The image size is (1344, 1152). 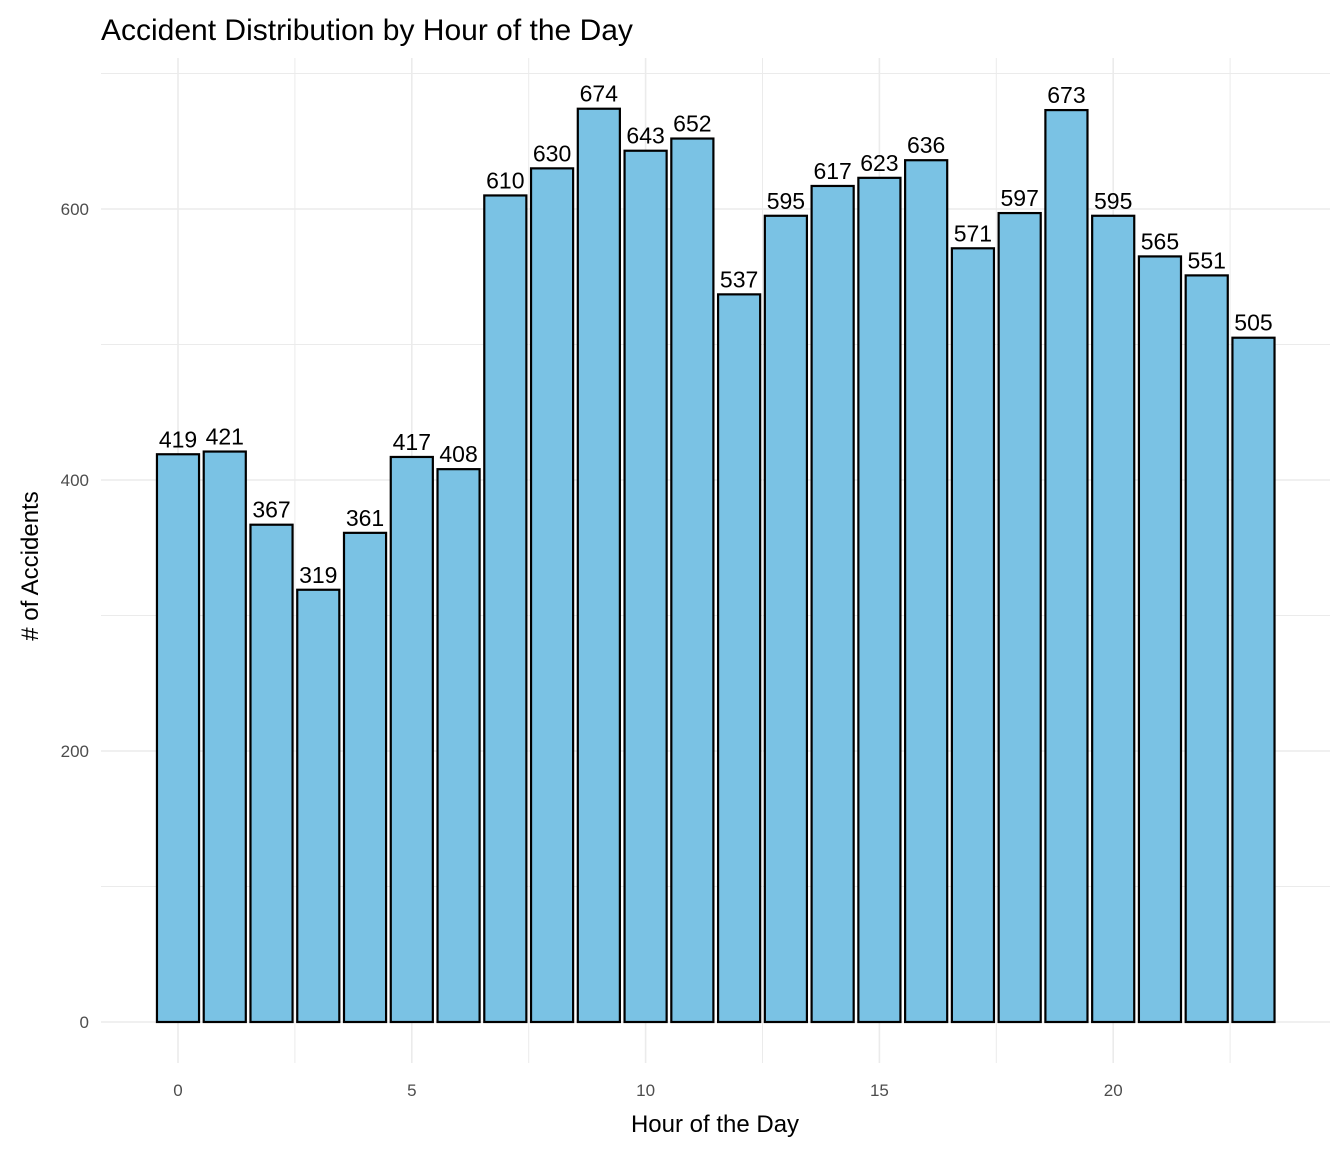 I want to click on y-axis-title: # of Accidents, so click(x=30, y=565).